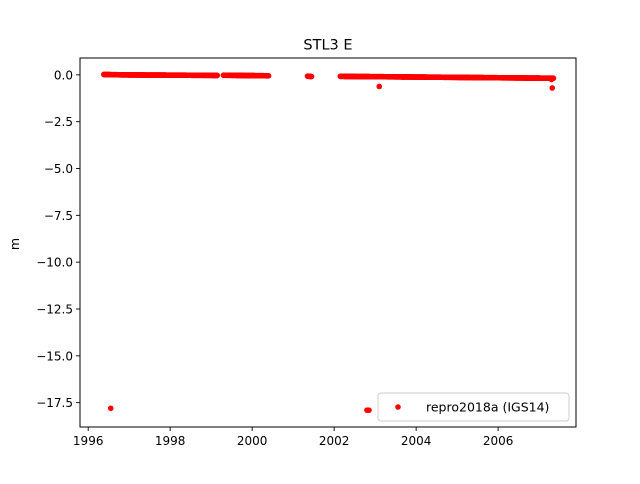 The image size is (640, 484). Describe the element at coordinates (54, 309) in the screenshot. I see `y-tick-label: −12.5` at that location.